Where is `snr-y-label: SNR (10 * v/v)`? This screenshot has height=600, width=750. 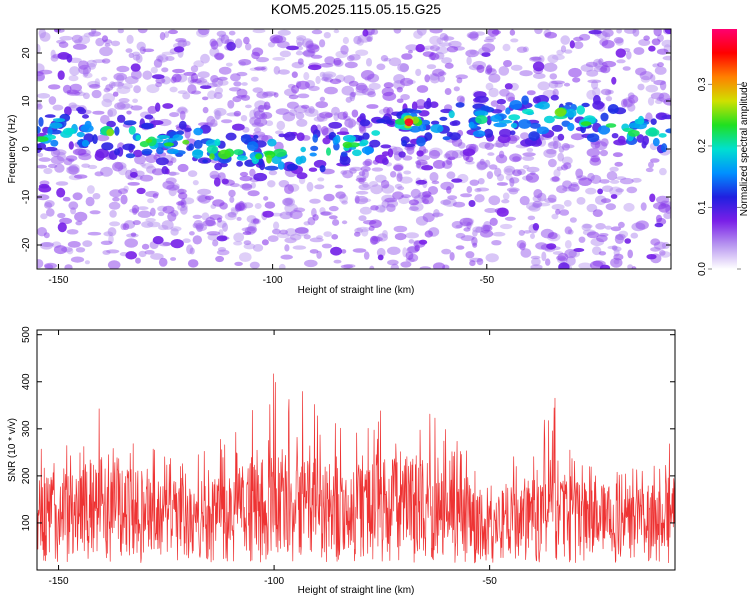 snr-y-label: SNR (10 * v/v) is located at coordinates (12, 450).